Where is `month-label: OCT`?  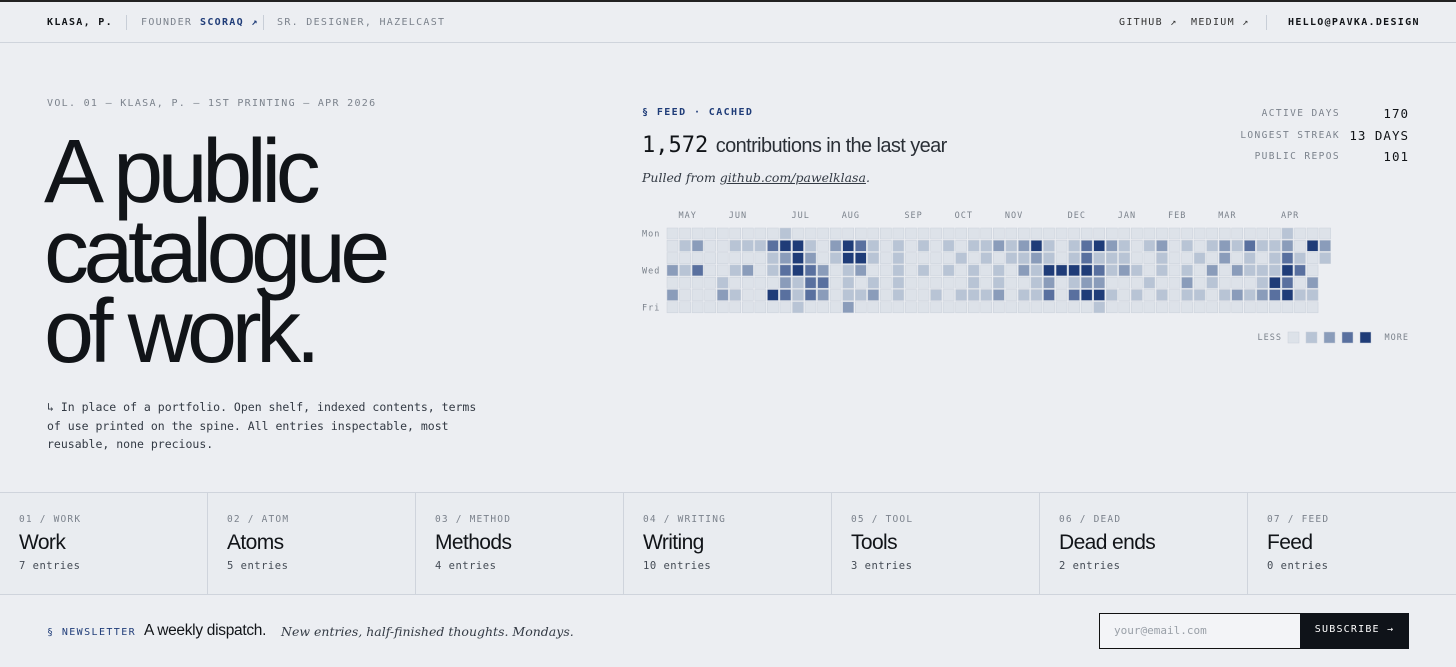 month-label: OCT is located at coordinates (964, 216).